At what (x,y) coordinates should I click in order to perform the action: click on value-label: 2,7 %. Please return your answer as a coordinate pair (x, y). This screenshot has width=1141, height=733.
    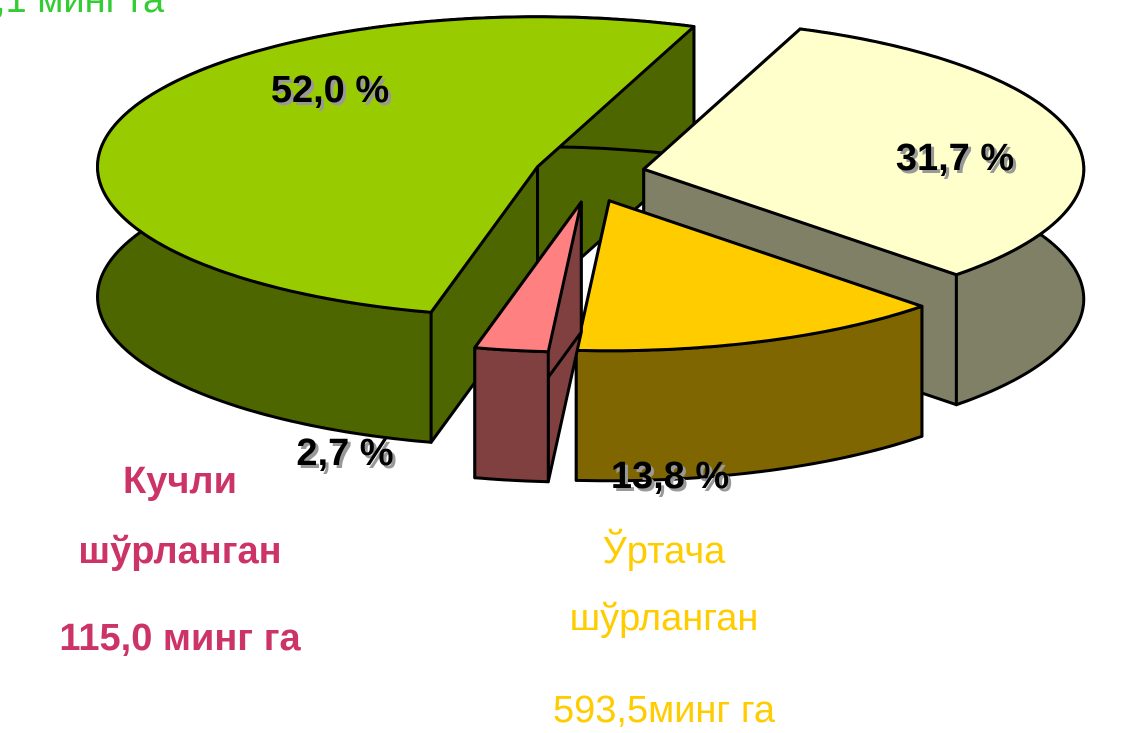
    Looking at the image, I should click on (344, 453).